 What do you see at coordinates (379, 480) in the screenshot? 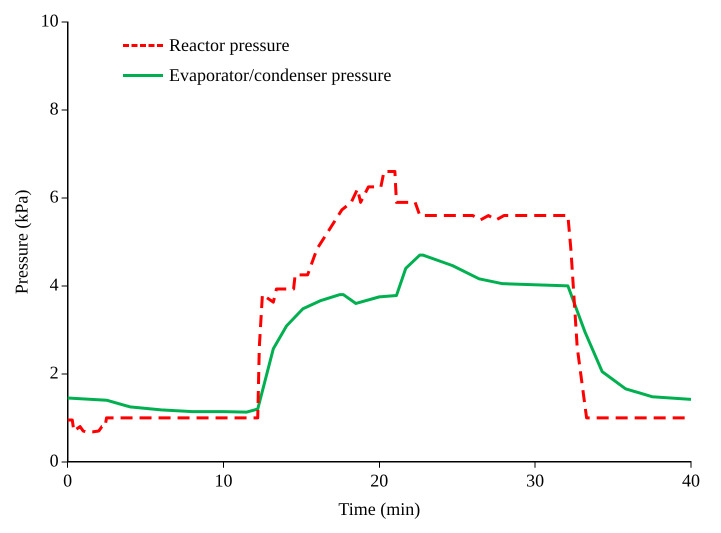
I see `x-tick-label: 20` at bounding box center [379, 480].